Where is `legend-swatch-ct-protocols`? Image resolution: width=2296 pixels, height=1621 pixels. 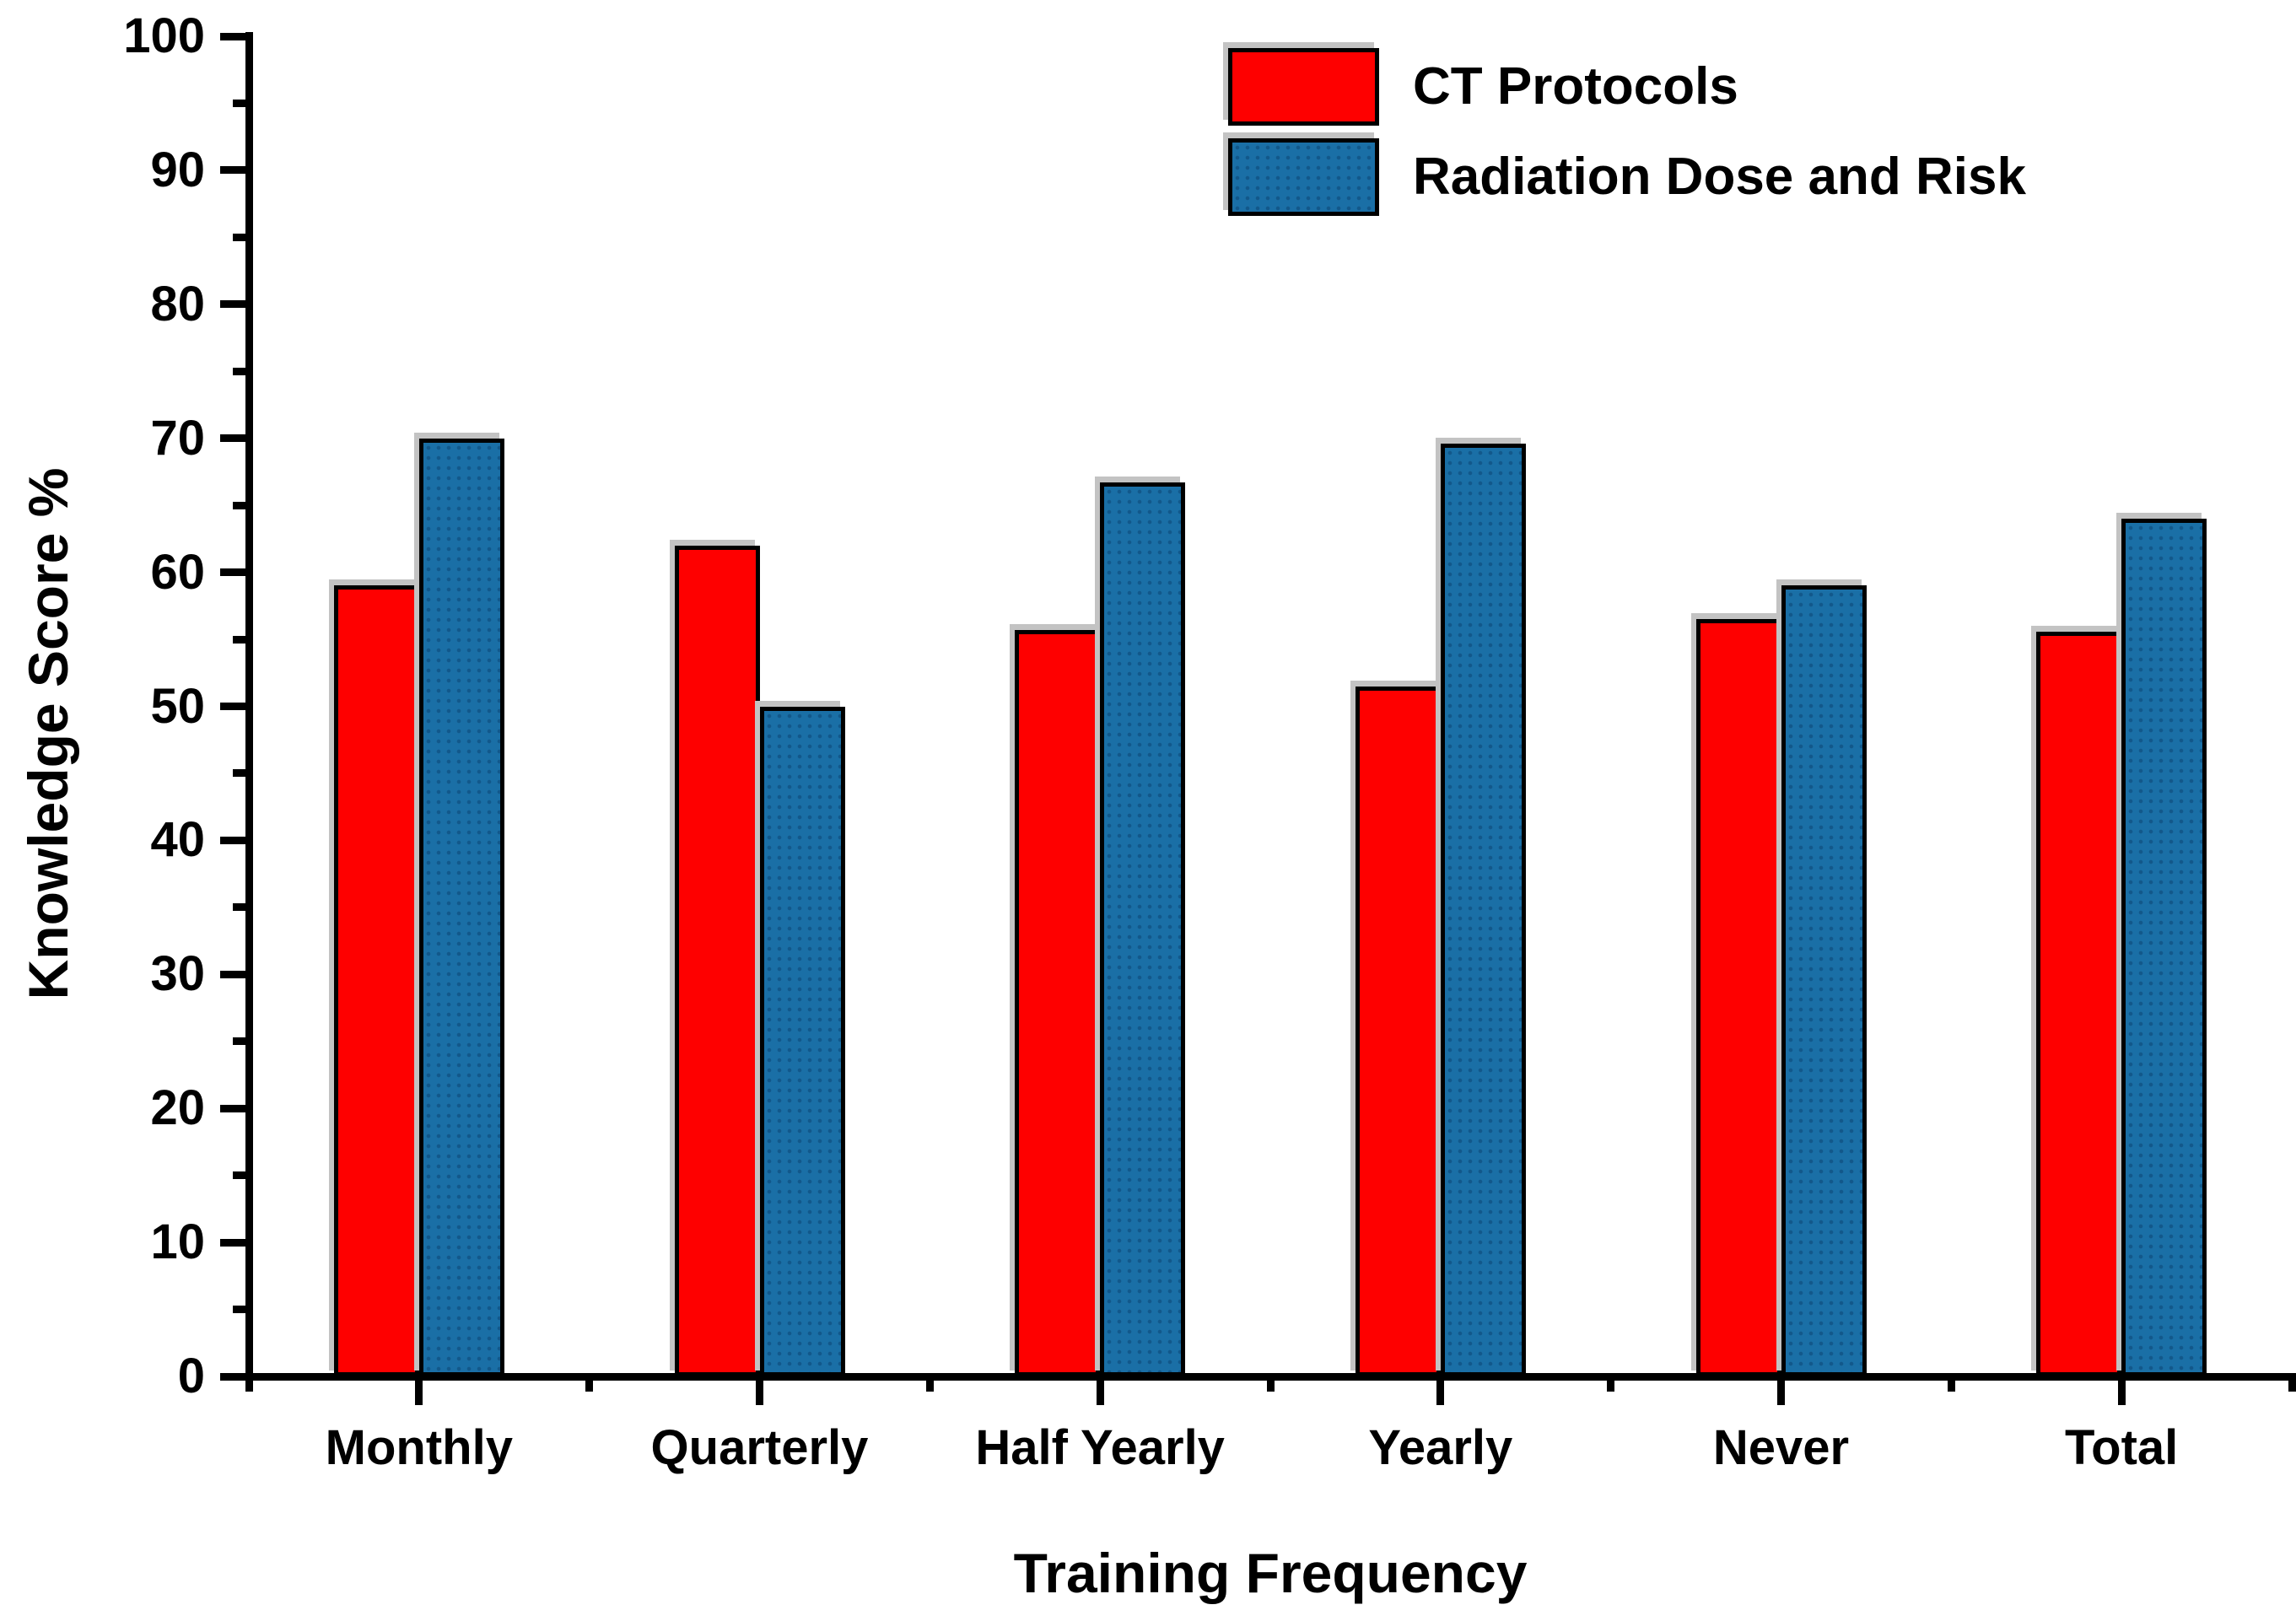
legend-swatch-ct-protocols is located at coordinates (1303, 87).